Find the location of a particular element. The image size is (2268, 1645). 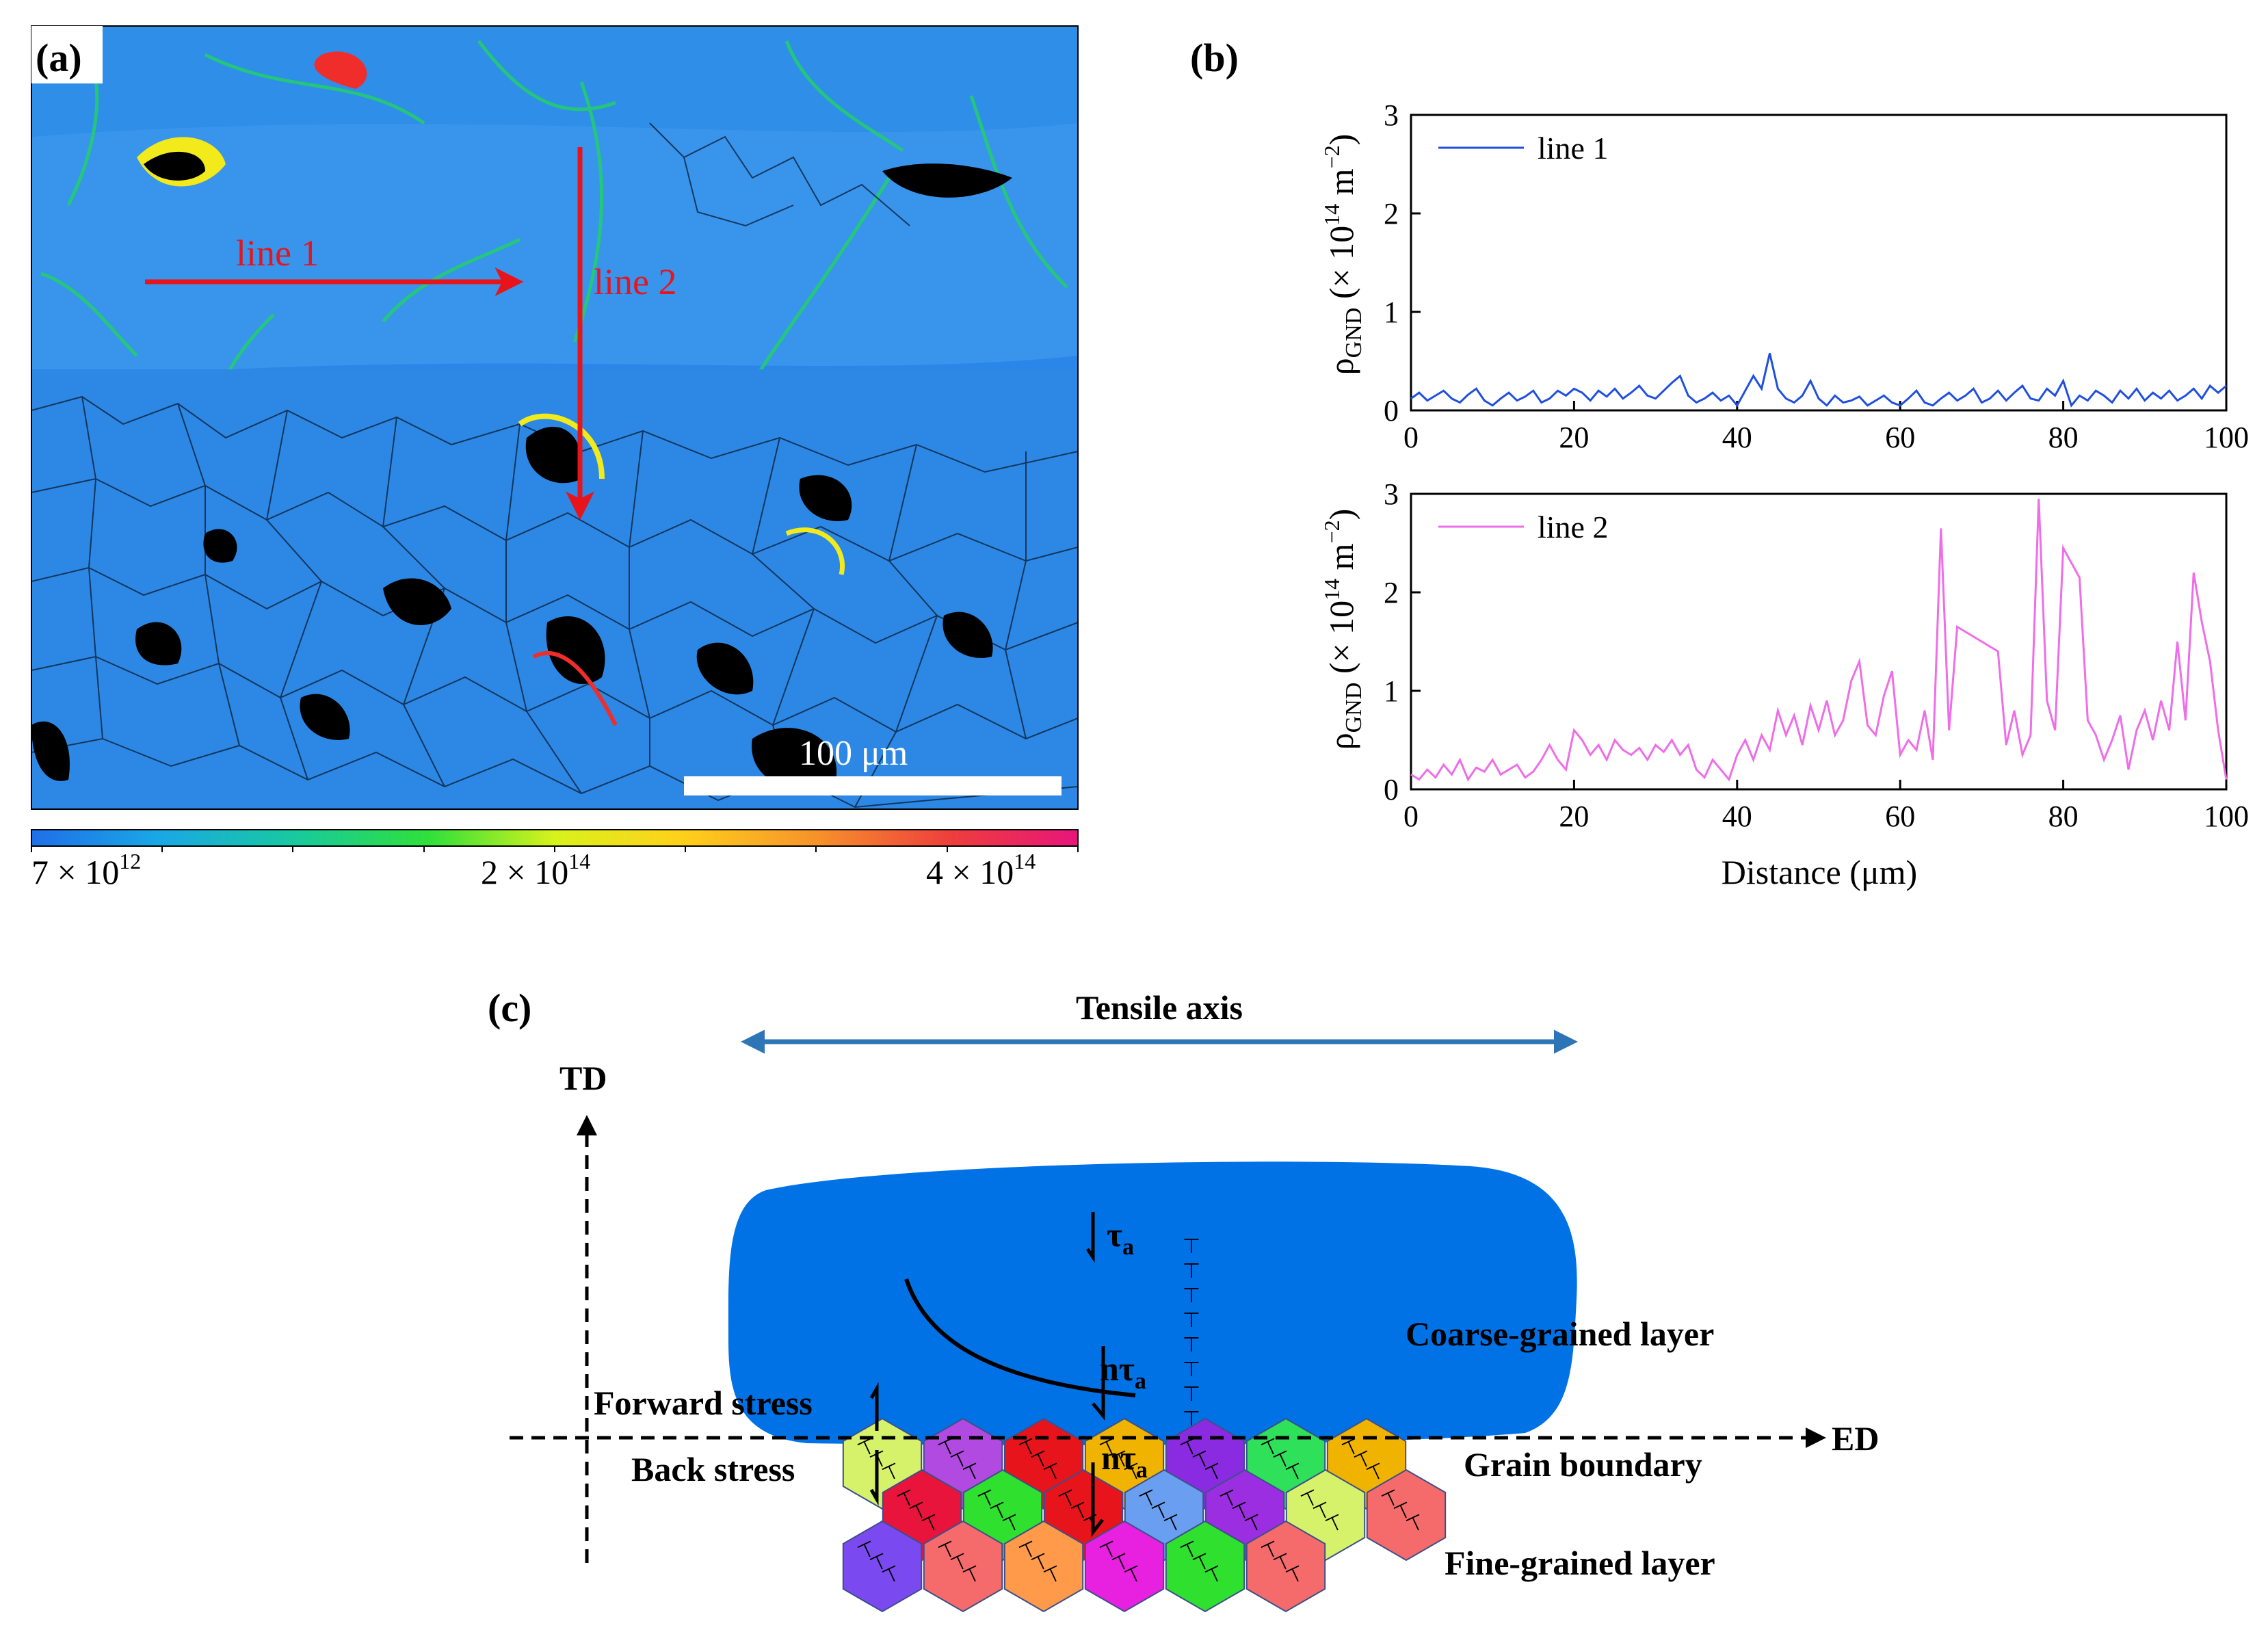

chart-line2: 0 1 2 3 0 20 40 60 80 100 line 2 is located at coordinates (1816, 655).